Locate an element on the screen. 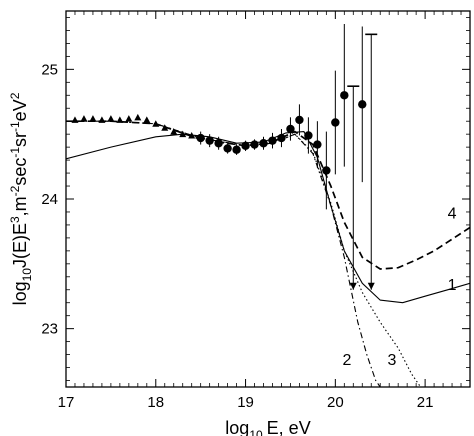 This screenshot has width=474, height=436. x-axis-title-subscript: 10 is located at coordinates (256, 432).